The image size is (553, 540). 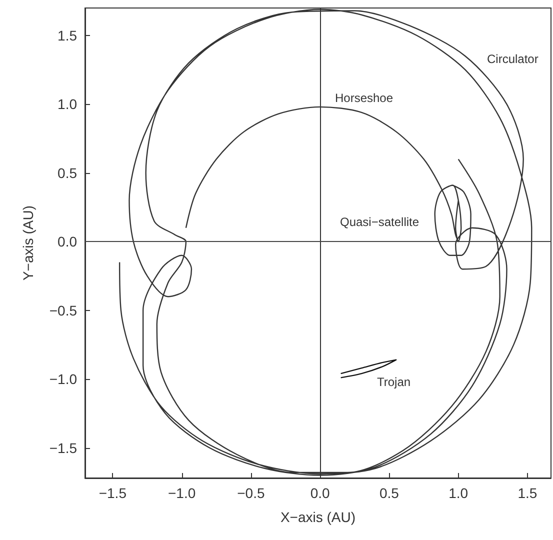 I want to click on y-axis-title: Y−axis (AU), so click(x=28, y=243).